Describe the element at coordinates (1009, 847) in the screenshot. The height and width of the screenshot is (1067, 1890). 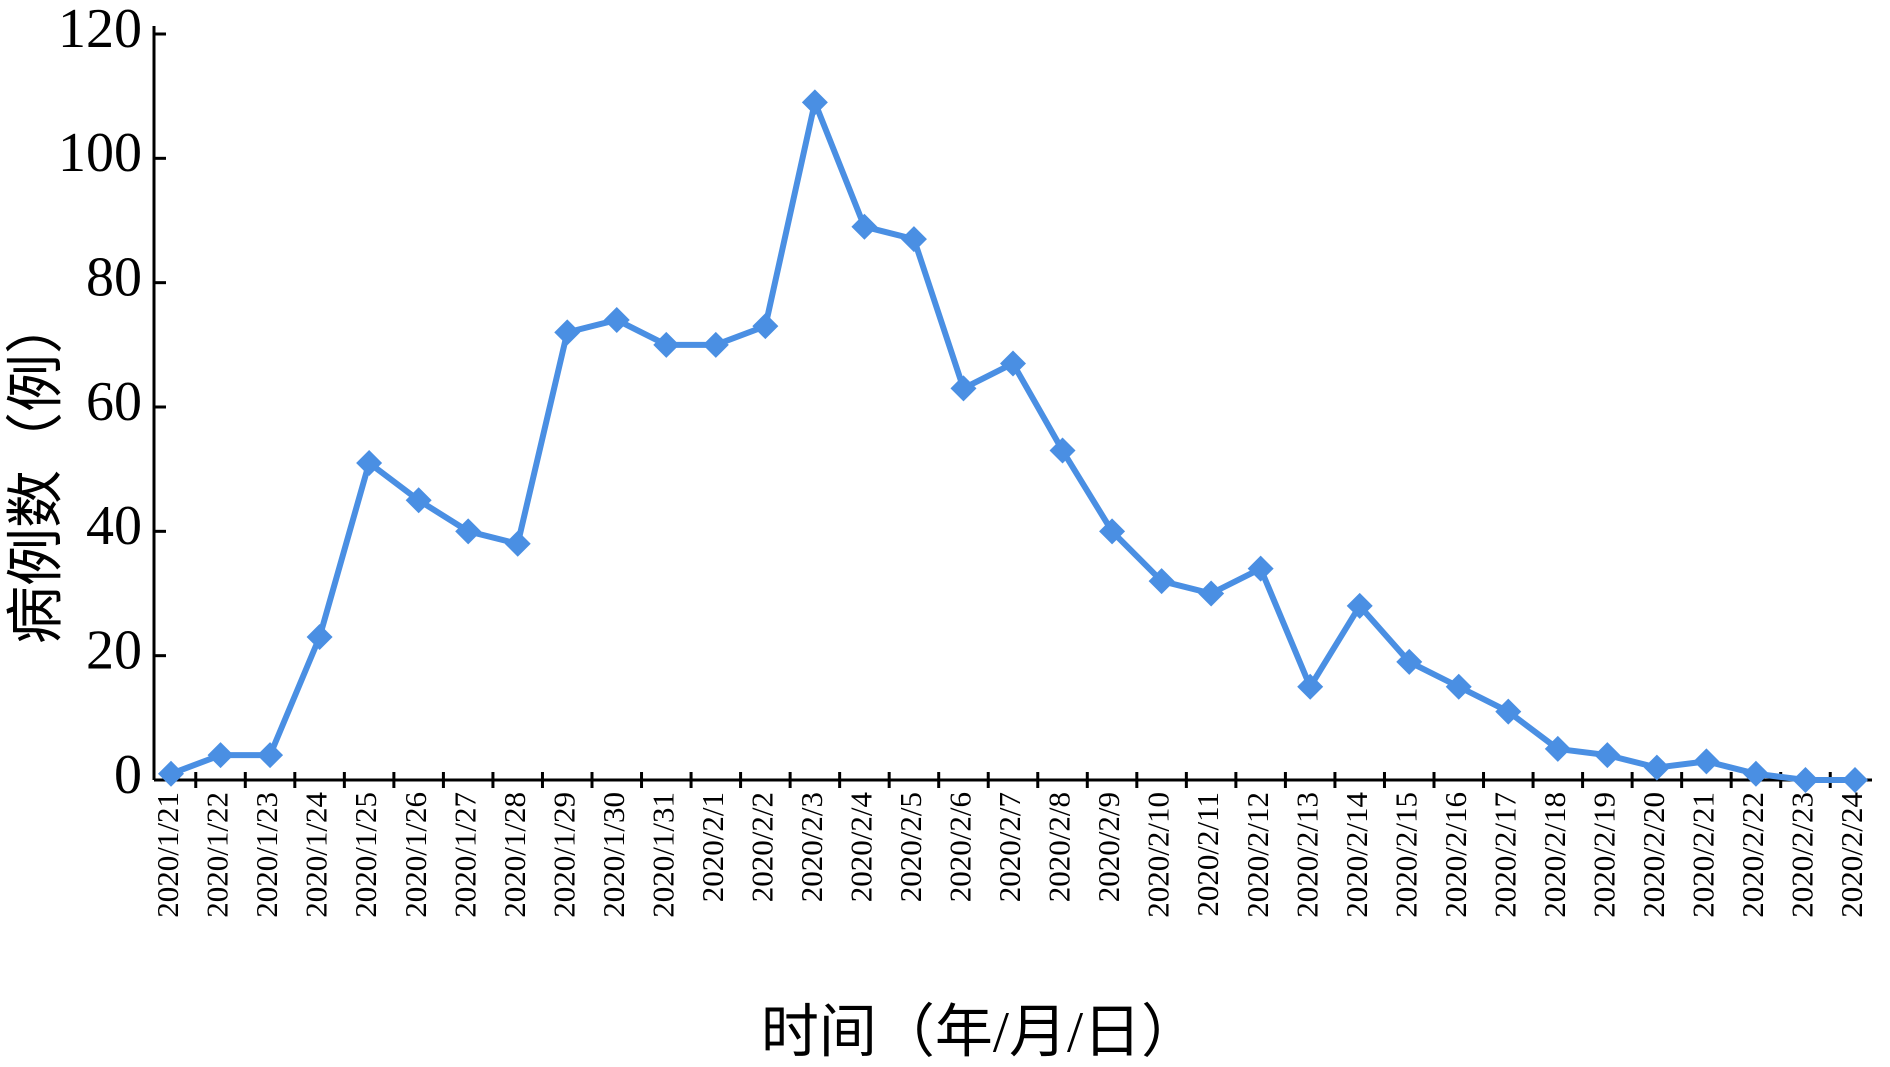
I see `x-tick-label: 2020/2/7` at that location.